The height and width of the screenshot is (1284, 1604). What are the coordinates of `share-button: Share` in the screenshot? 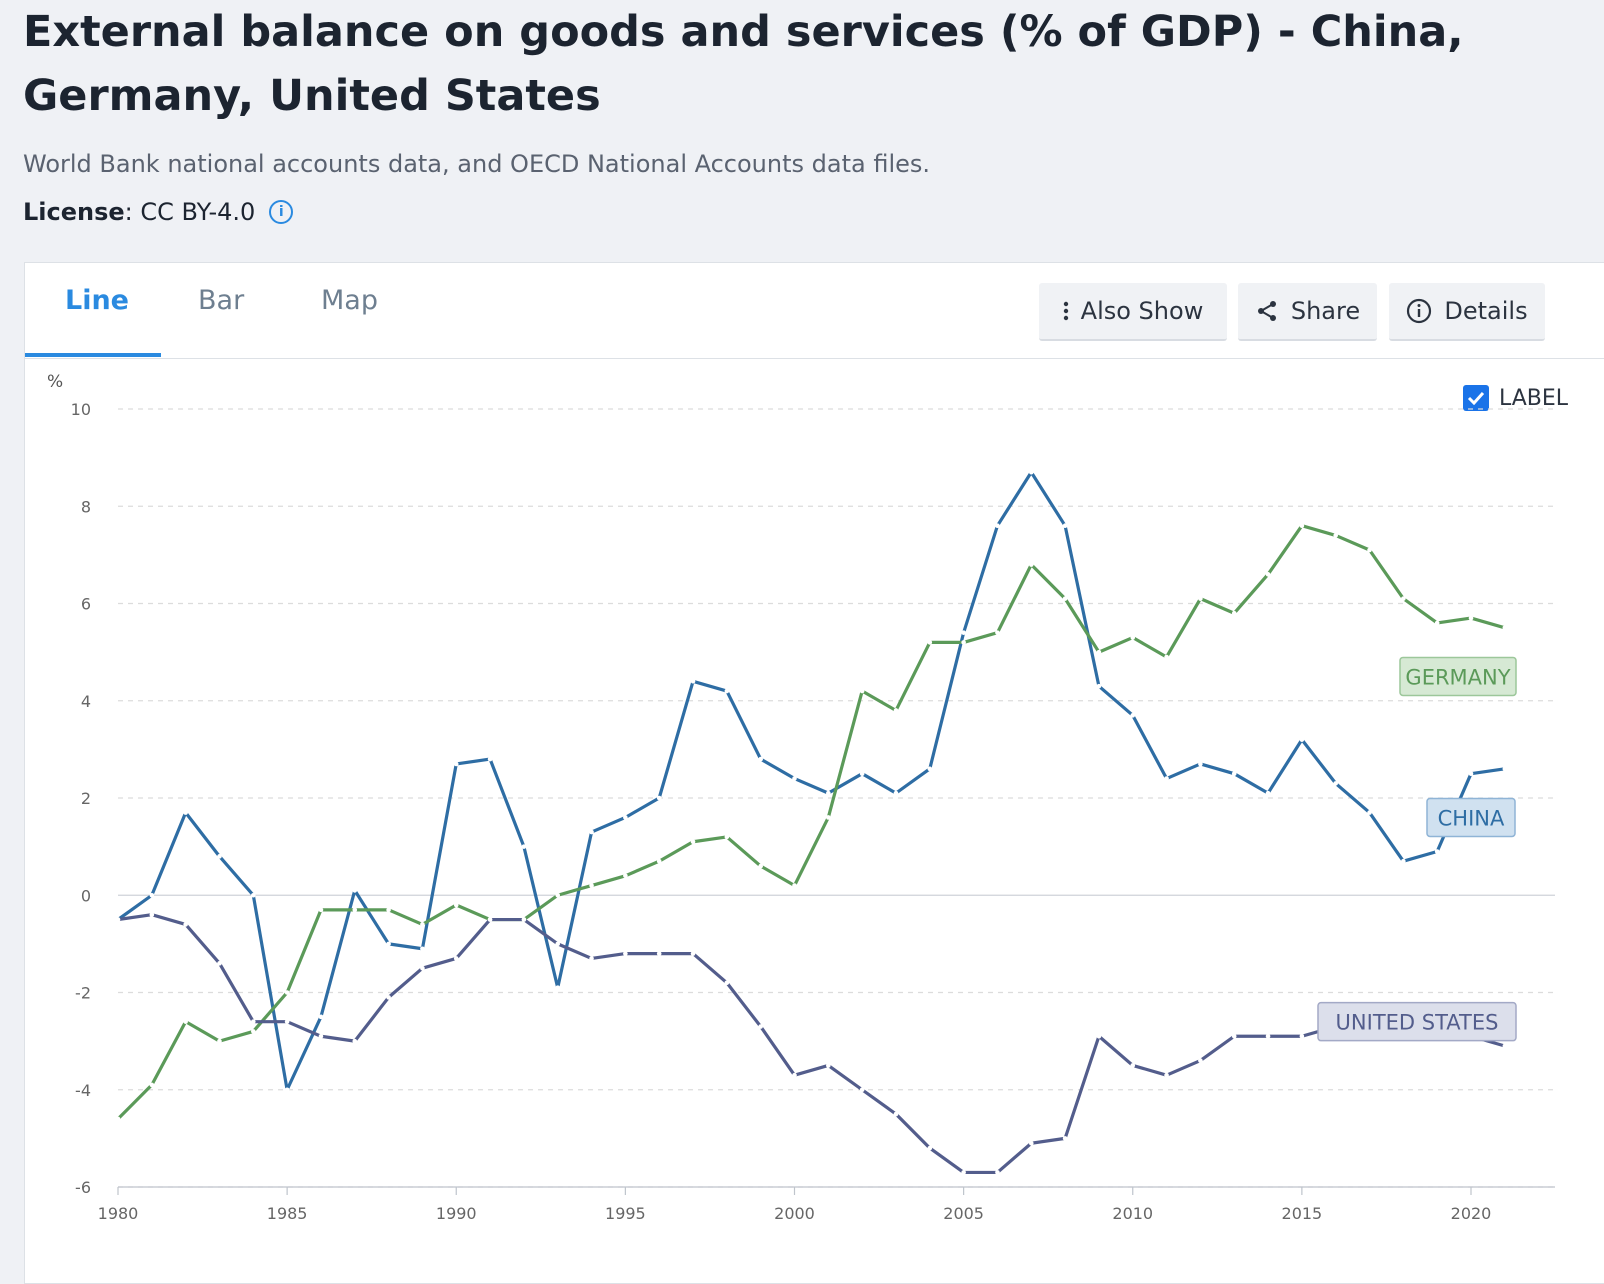 It's located at (1307, 312).